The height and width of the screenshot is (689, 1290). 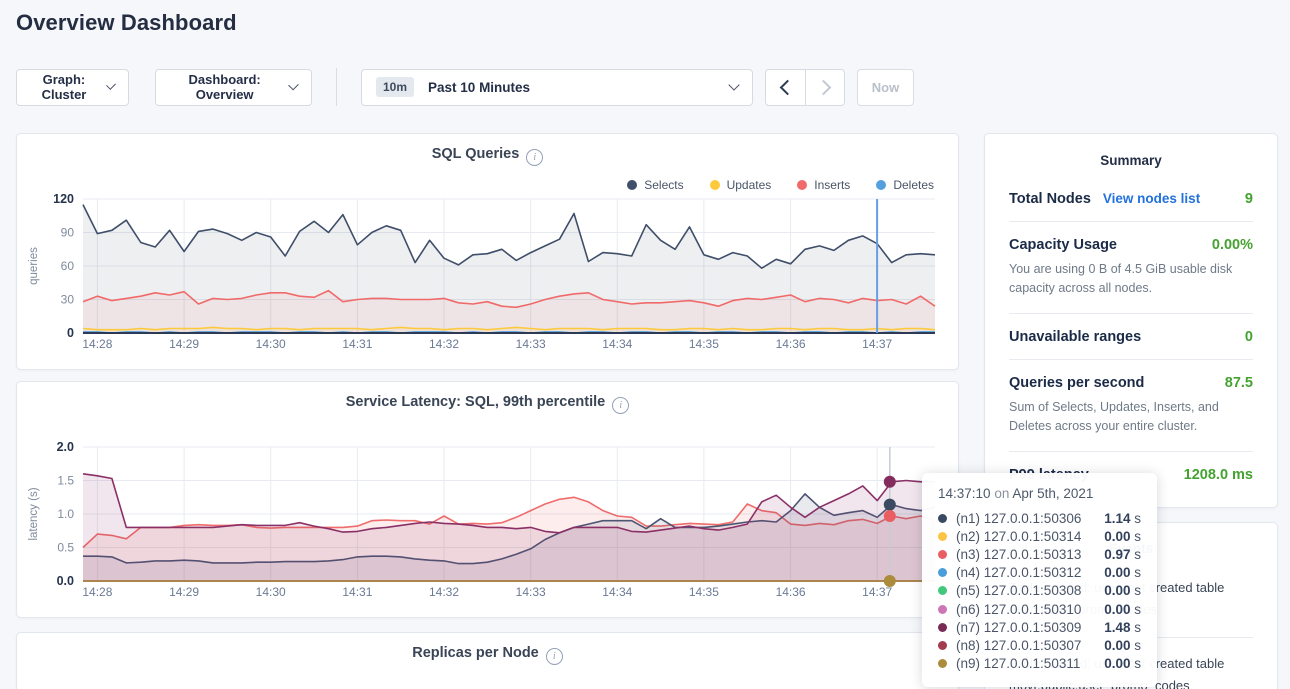 I want to click on series-area-n7, so click(x=509, y=527).